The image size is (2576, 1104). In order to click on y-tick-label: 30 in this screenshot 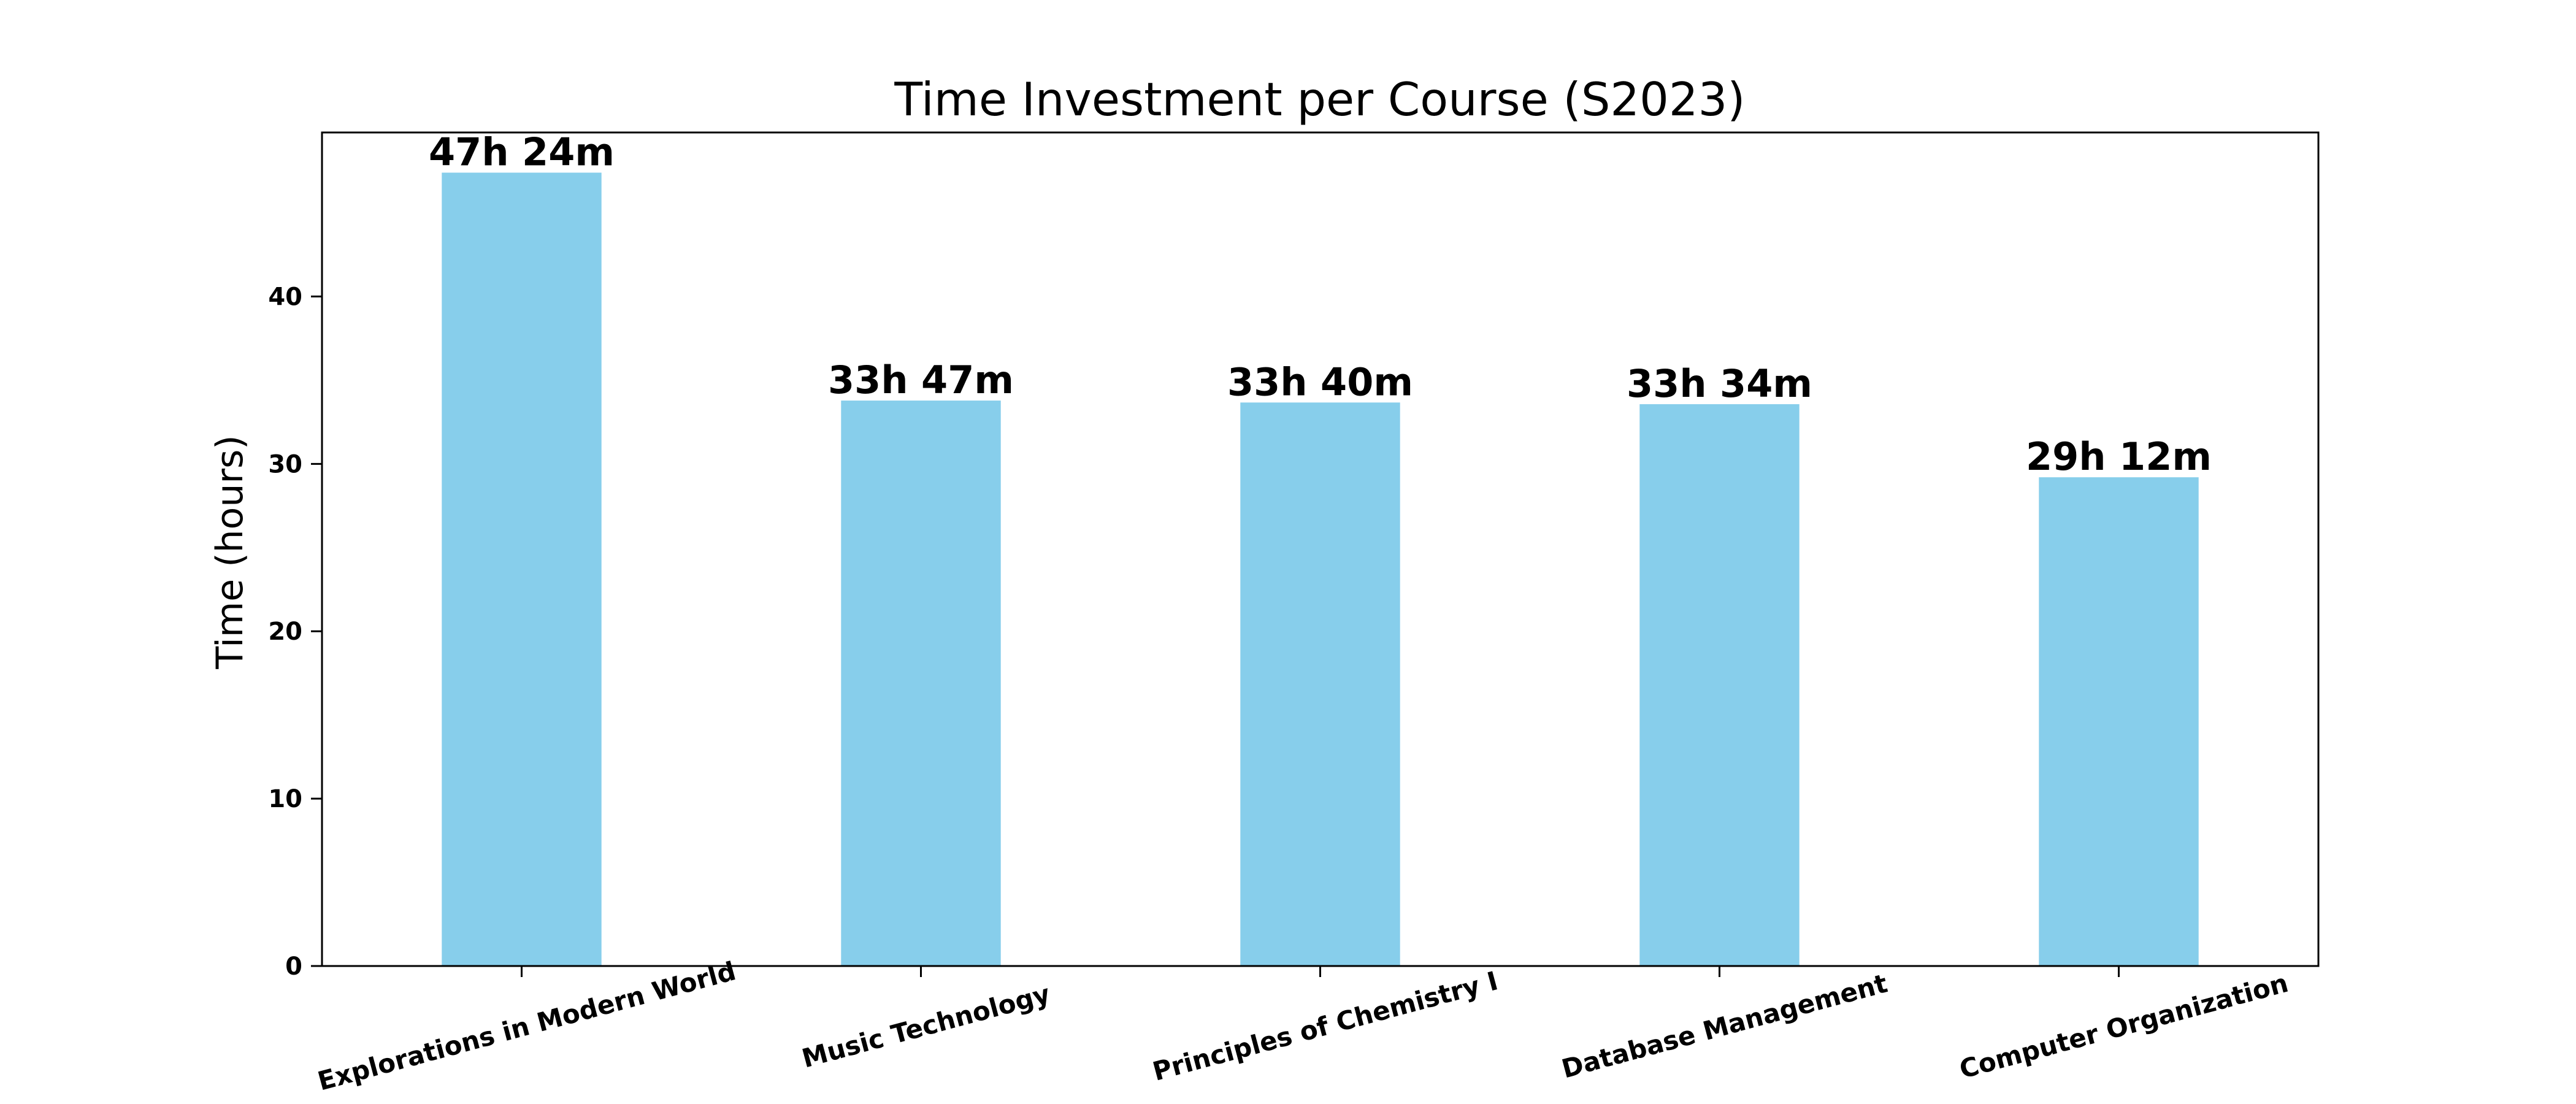, I will do `click(285, 464)`.